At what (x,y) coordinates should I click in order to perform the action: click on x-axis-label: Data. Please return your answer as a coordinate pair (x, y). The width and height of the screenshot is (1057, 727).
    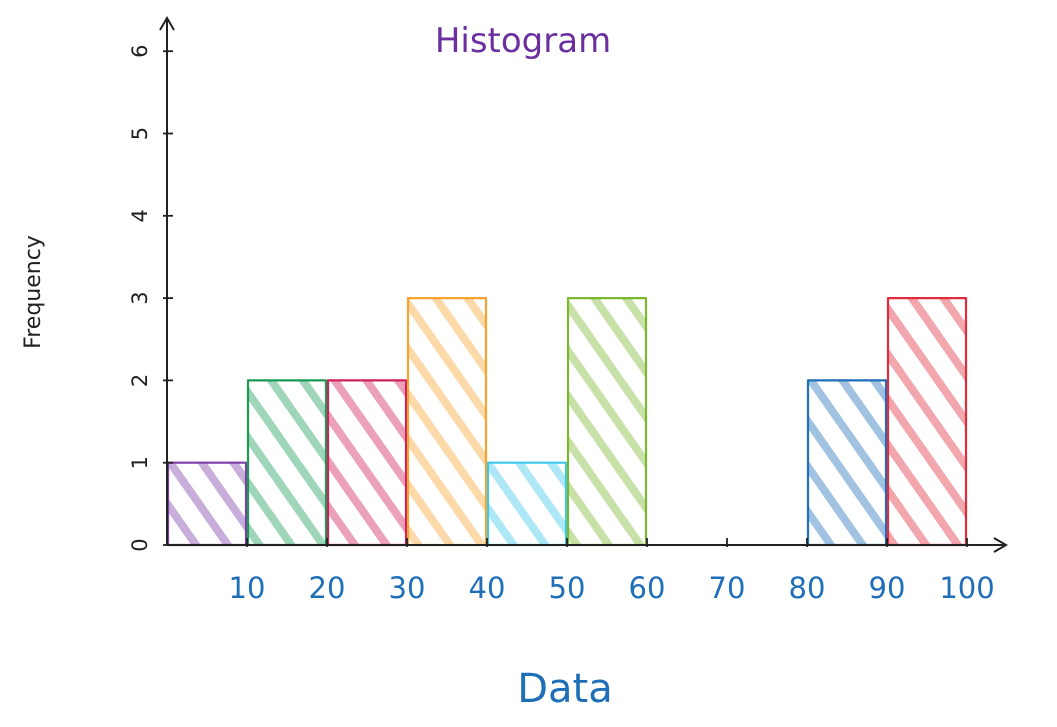
    Looking at the image, I should click on (565, 689).